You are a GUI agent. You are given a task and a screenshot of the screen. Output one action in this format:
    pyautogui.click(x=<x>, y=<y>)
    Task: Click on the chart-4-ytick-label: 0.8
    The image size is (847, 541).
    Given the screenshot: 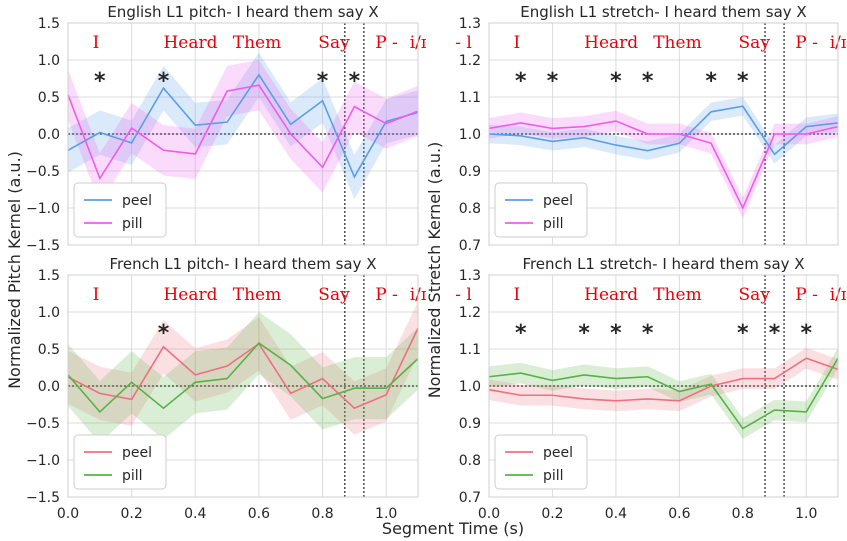 What is the action you would take?
    pyautogui.click(x=470, y=461)
    